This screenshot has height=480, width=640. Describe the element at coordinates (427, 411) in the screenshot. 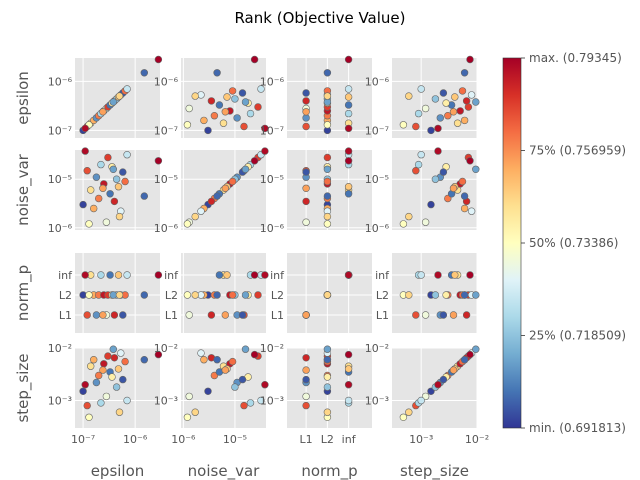

I see `panel-step_size-vs-step_size: 10⁻³ 10⁻² 10⁻³ 10⁻² step_size` at that location.